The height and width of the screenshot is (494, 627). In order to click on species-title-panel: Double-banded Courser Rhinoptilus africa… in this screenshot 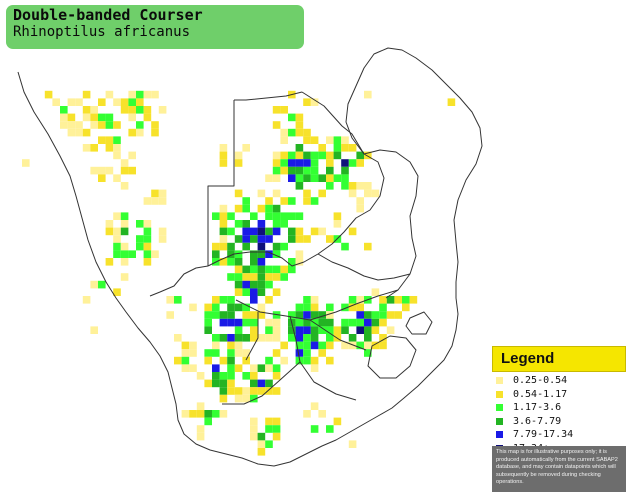, I will do `click(155, 27)`.